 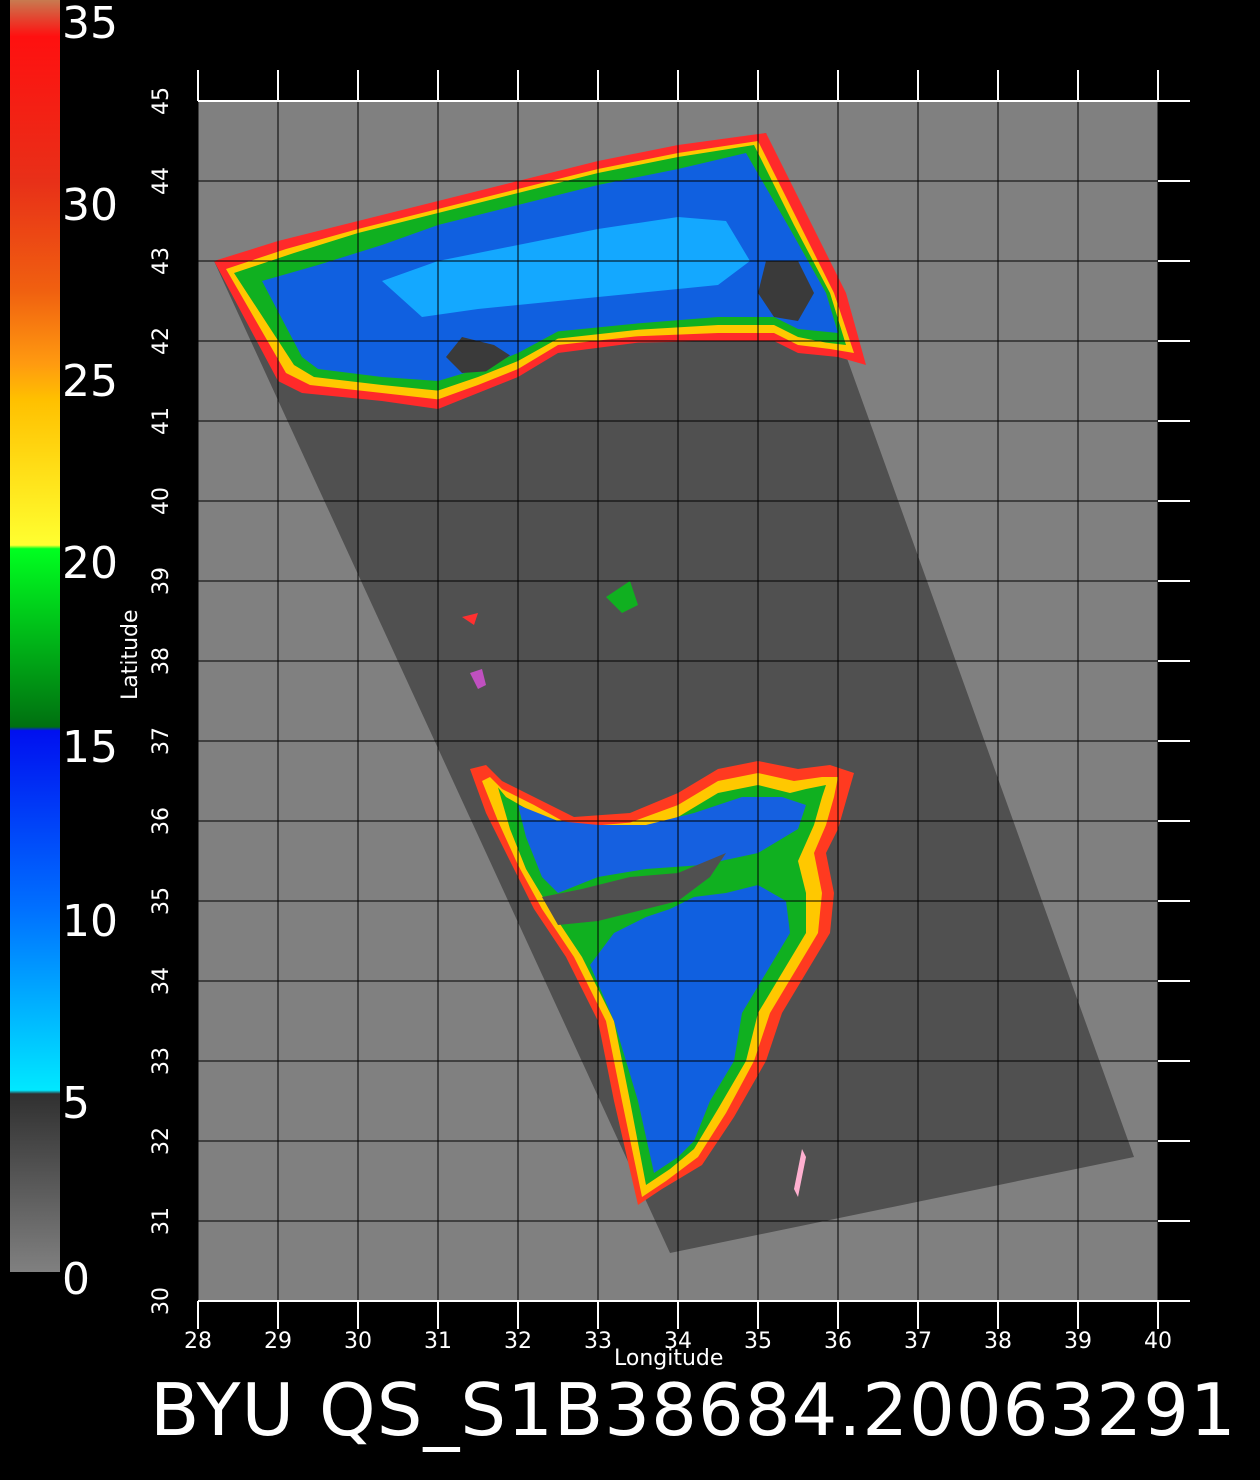 I want to click on dead-sea, so click(x=800, y=1173).